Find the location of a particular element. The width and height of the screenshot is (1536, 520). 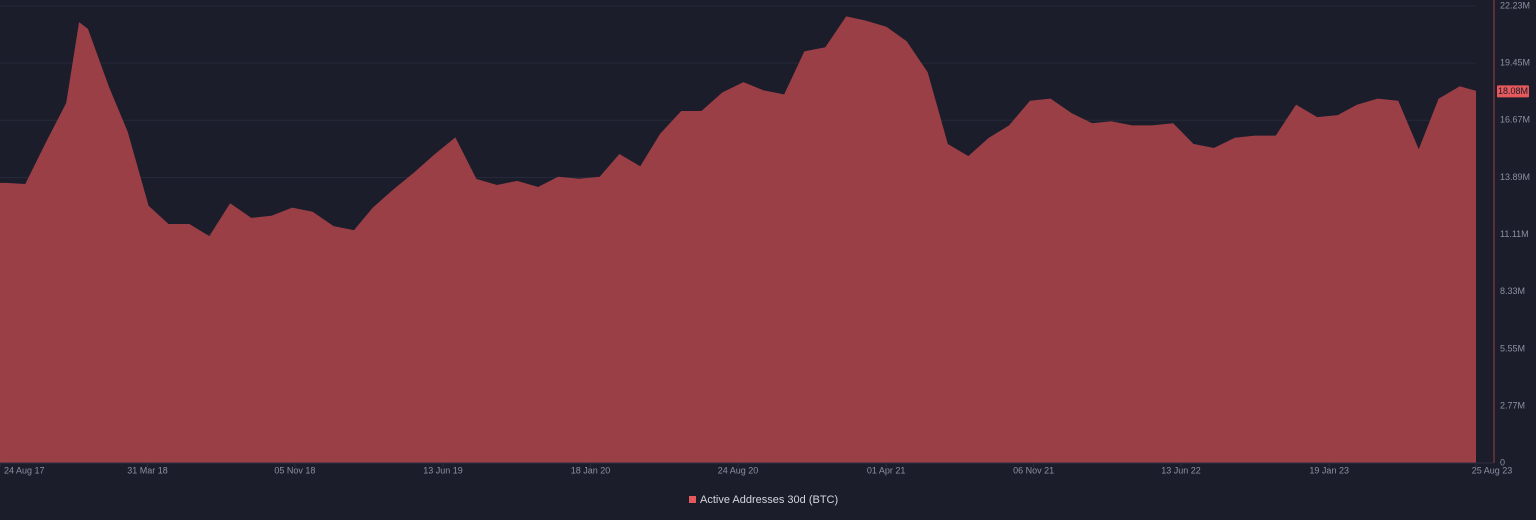

x-tick-label: 13 Jun 22 is located at coordinates (1181, 470).